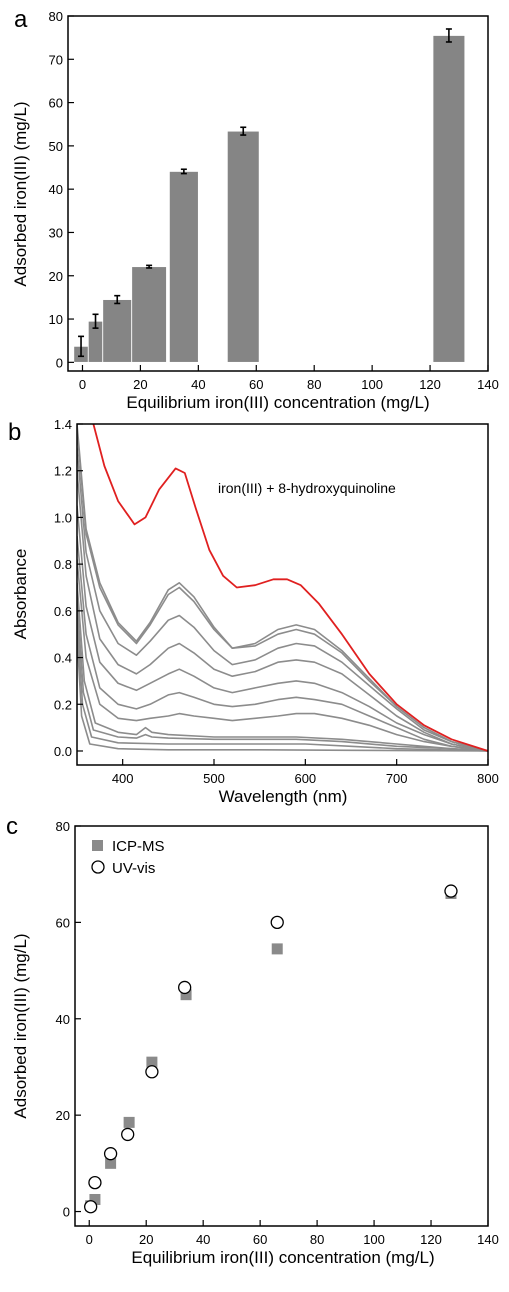  Describe the element at coordinates (63, 517) in the screenshot. I see `y-tick-label: 1.0` at that location.